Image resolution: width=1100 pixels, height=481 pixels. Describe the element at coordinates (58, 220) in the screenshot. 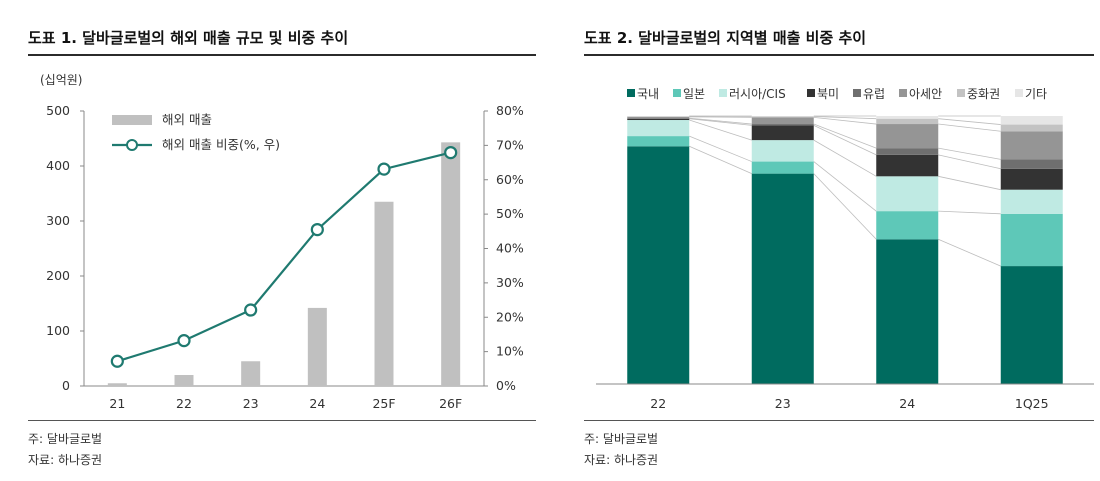

I see `y-left-tick-label: 300` at that location.